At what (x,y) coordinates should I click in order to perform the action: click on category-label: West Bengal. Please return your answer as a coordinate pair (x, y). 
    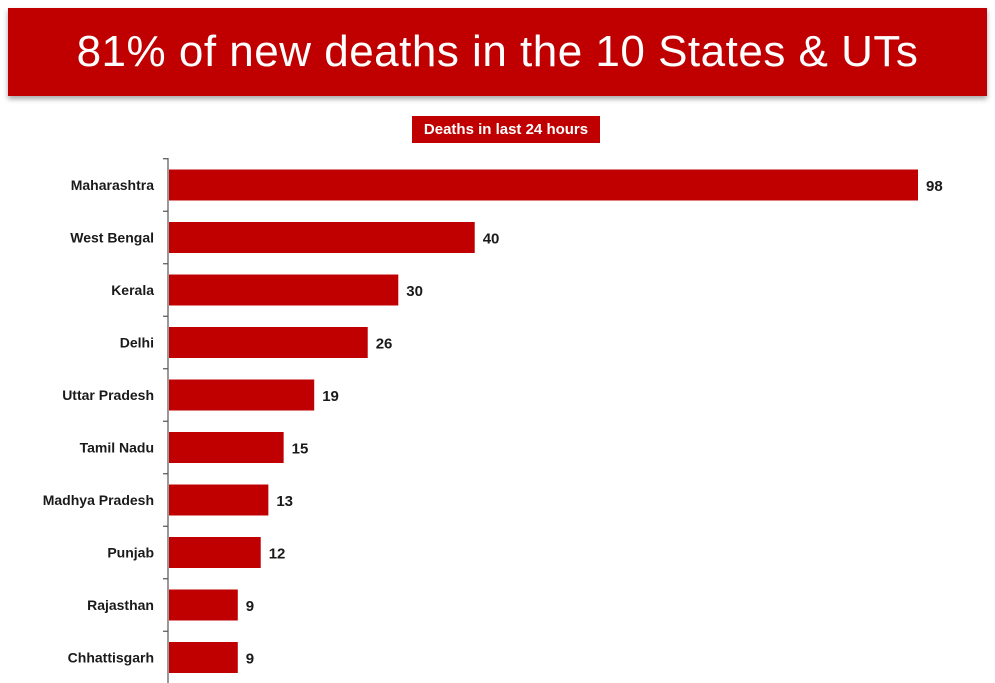
    Looking at the image, I should click on (112, 238).